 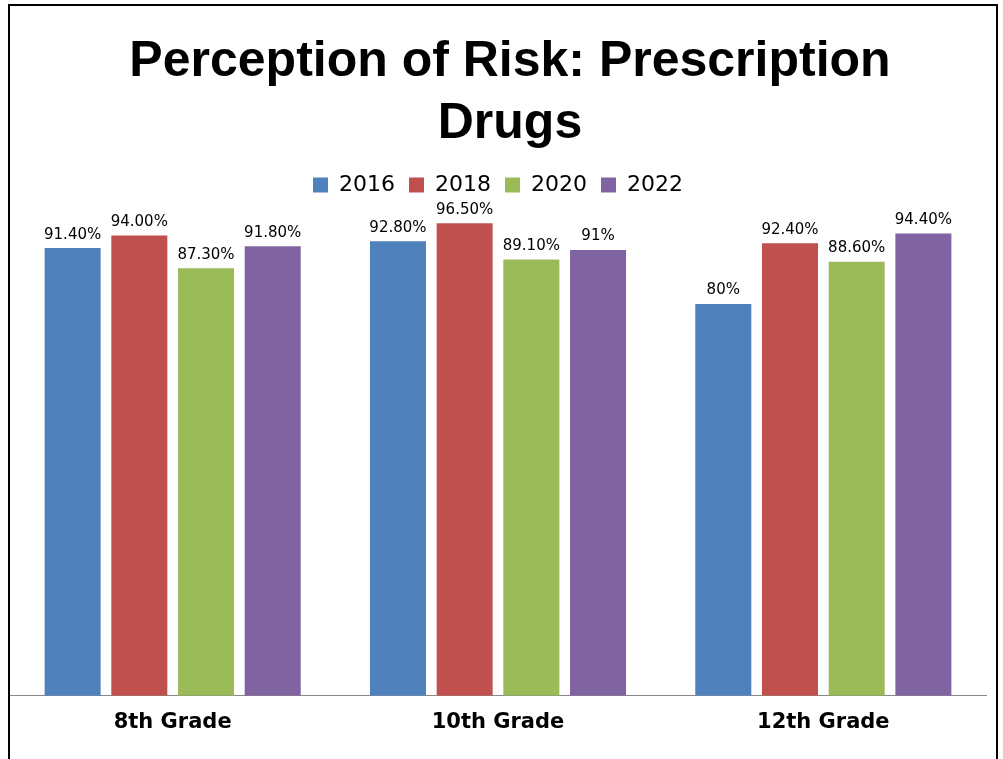 What do you see at coordinates (654, 183) in the screenshot?
I see `legend-label: 2022` at bounding box center [654, 183].